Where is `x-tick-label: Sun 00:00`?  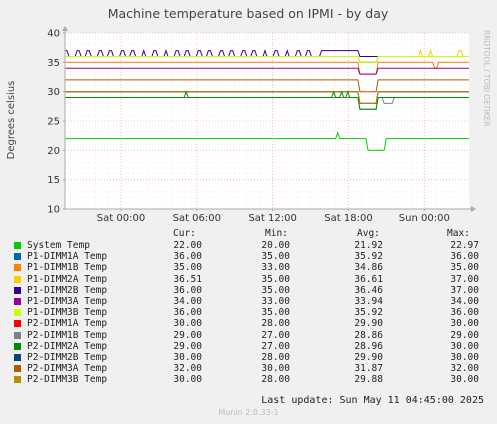 x-tick-label: Sun 00:00 is located at coordinates (424, 218).